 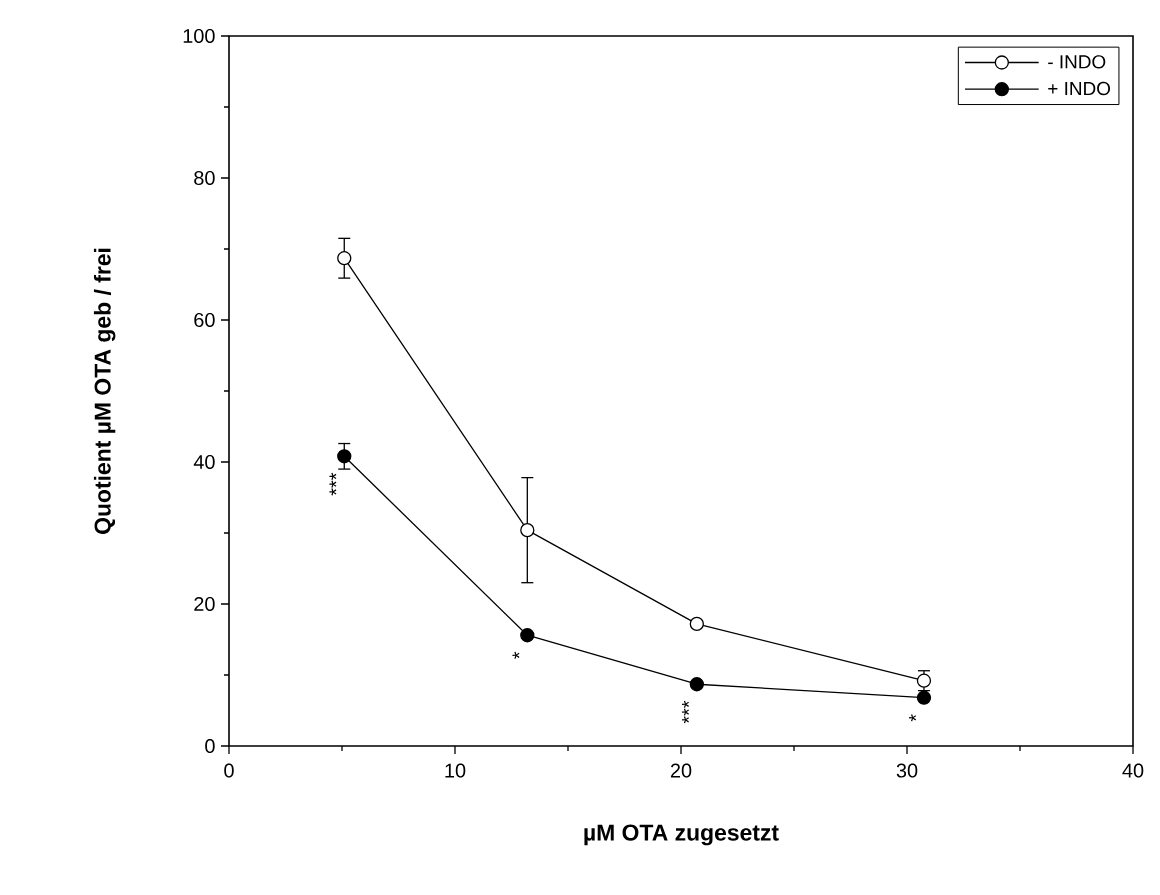 What do you see at coordinates (204, 462) in the screenshot?
I see `y-tick-label: 40` at bounding box center [204, 462].